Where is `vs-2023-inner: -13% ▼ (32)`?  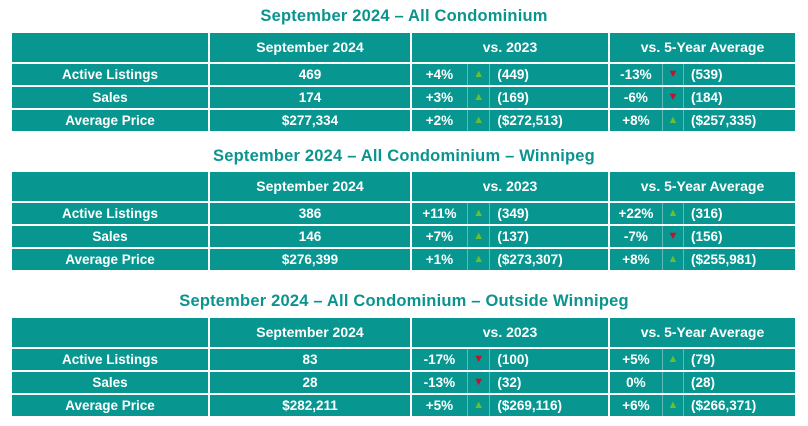
vs-2023-inner: -13% ▼ (32) is located at coordinates (510, 382).